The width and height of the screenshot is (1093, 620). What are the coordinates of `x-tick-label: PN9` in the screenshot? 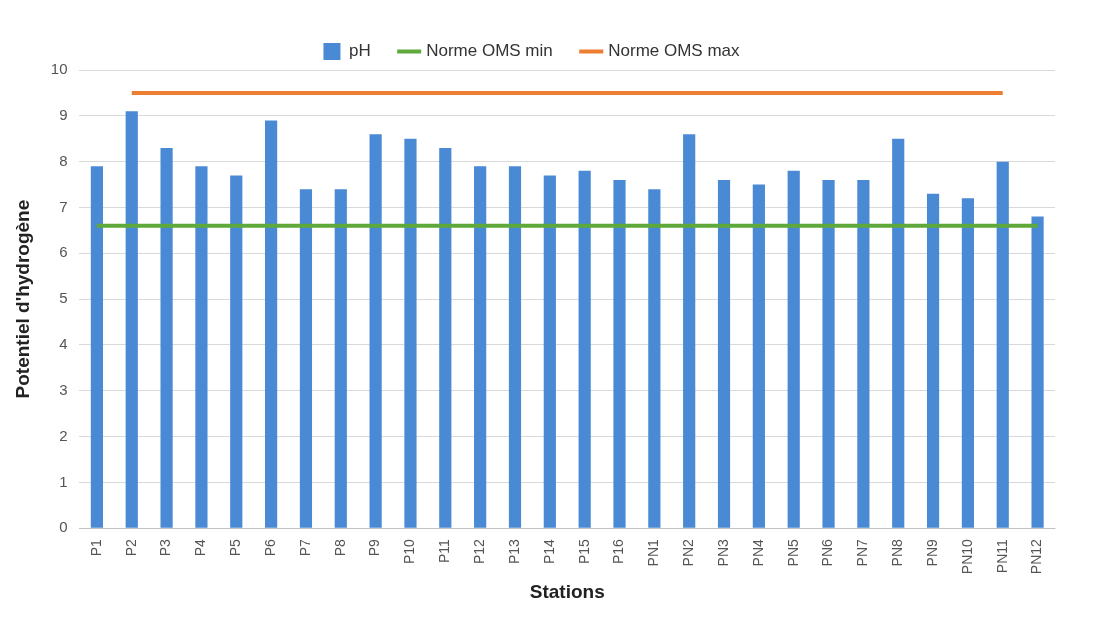 It's located at (931, 552).